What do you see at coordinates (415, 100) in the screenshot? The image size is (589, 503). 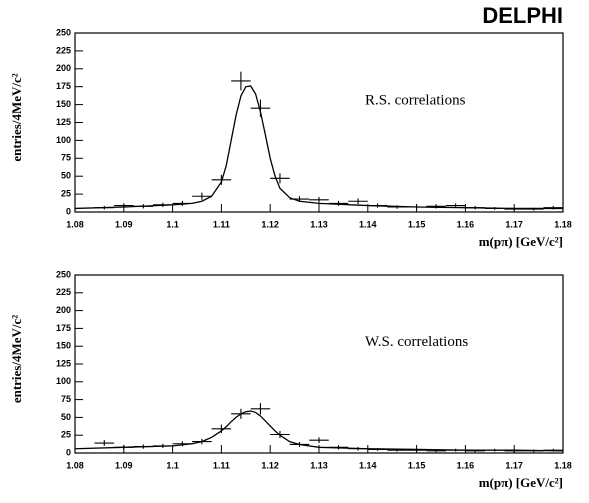 I see `annotation: R.S. correlations` at bounding box center [415, 100].